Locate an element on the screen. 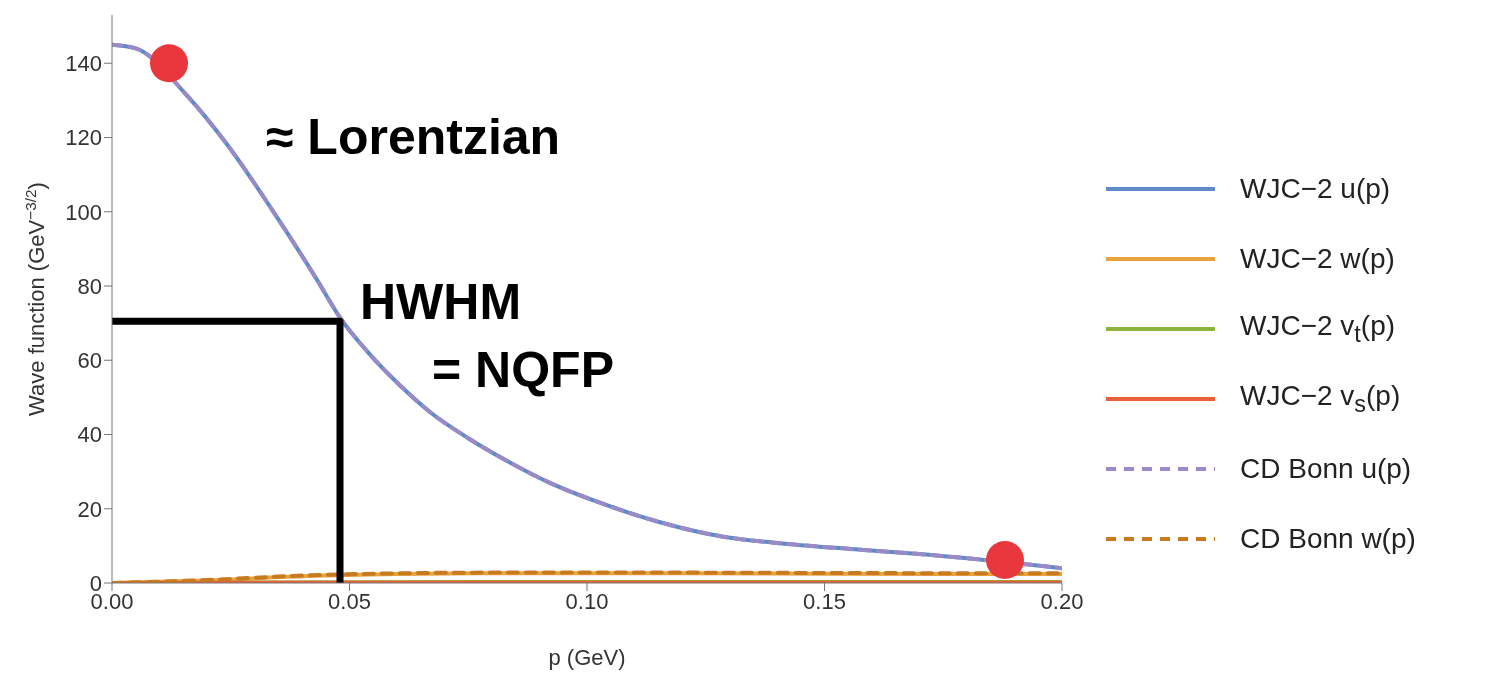 The image size is (1511, 682). y-tick-label: 60 is located at coordinates (89, 361).